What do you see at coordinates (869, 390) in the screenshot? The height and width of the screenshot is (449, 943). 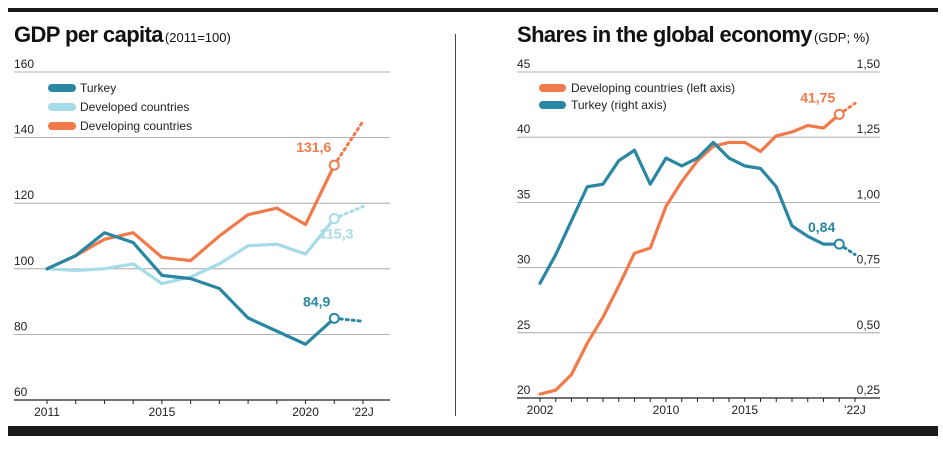 I see `right-y-tick-label: 0,25` at bounding box center [869, 390].